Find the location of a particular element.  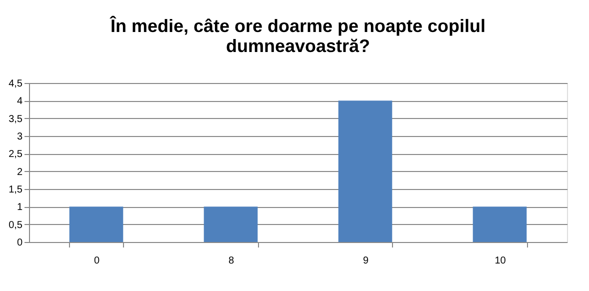

x-tick-label: 10 is located at coordinates (500, 261).